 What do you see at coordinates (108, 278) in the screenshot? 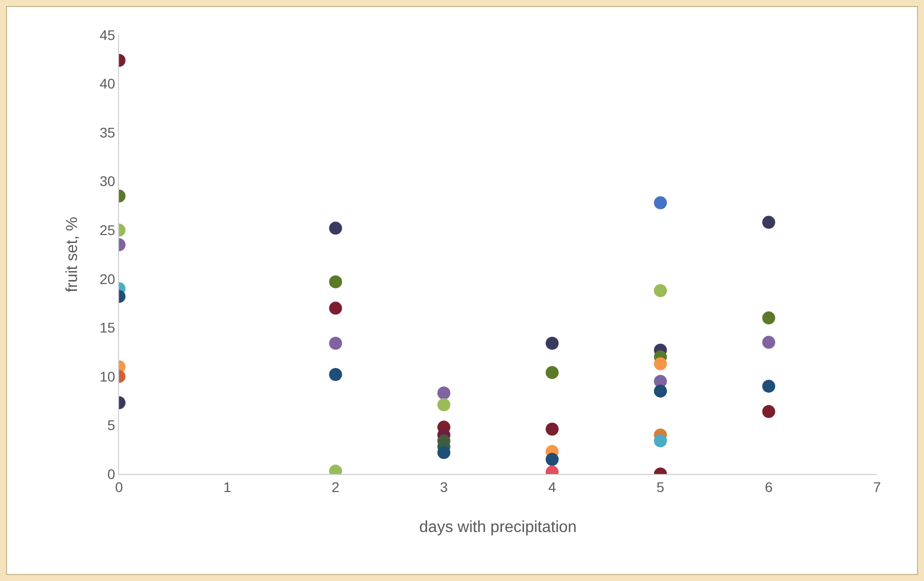
I see `y-tick-label: 20` at bounding box center [108, 278].